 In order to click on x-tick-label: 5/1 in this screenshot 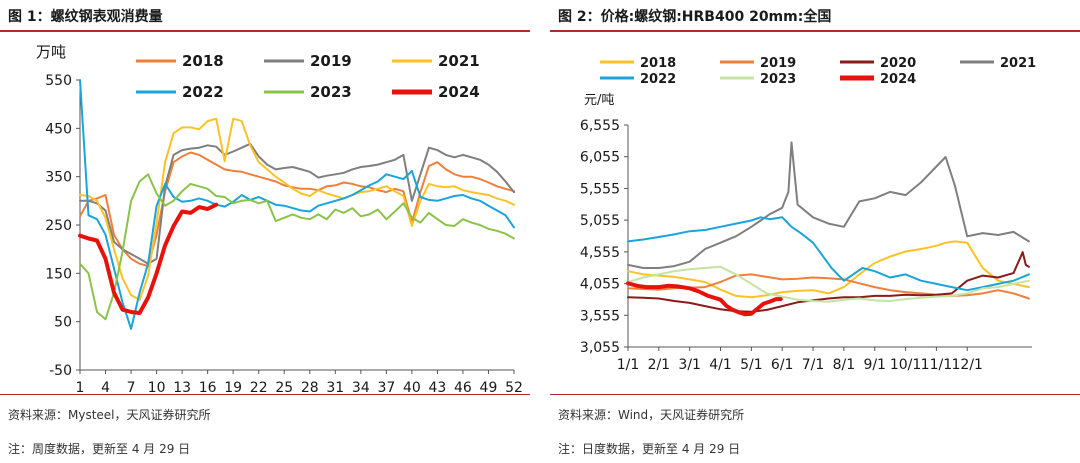, I will do `click(751, 365)`.